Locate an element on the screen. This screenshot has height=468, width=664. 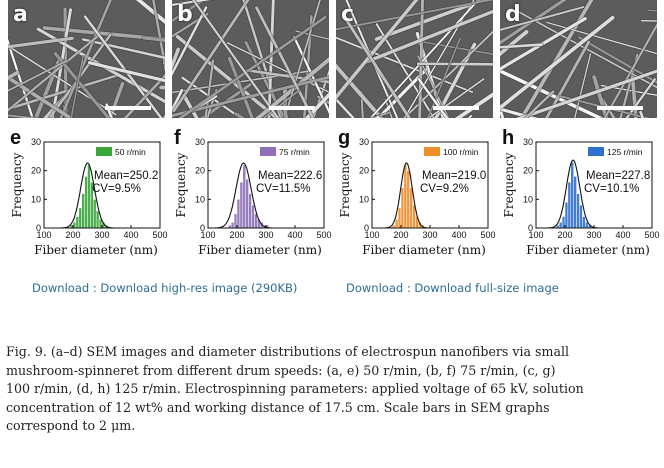
x-tick-label: 400 is located at coordinates (458, 235).